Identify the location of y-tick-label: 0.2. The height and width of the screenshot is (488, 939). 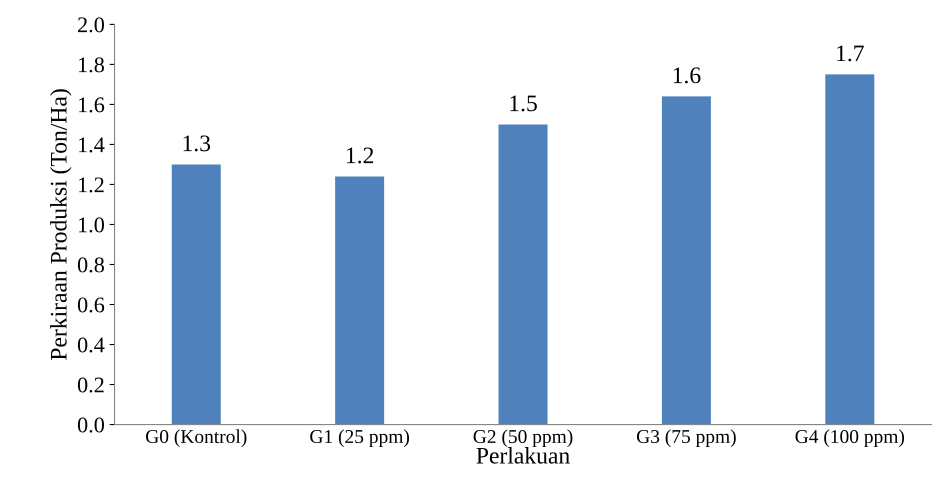
(91, 385).